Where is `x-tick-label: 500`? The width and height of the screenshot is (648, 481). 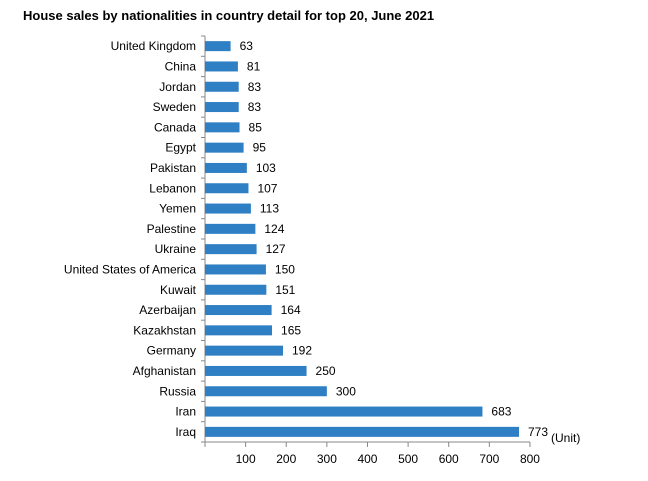
x-tick-label: 500 is located at coordinates (408, 459).